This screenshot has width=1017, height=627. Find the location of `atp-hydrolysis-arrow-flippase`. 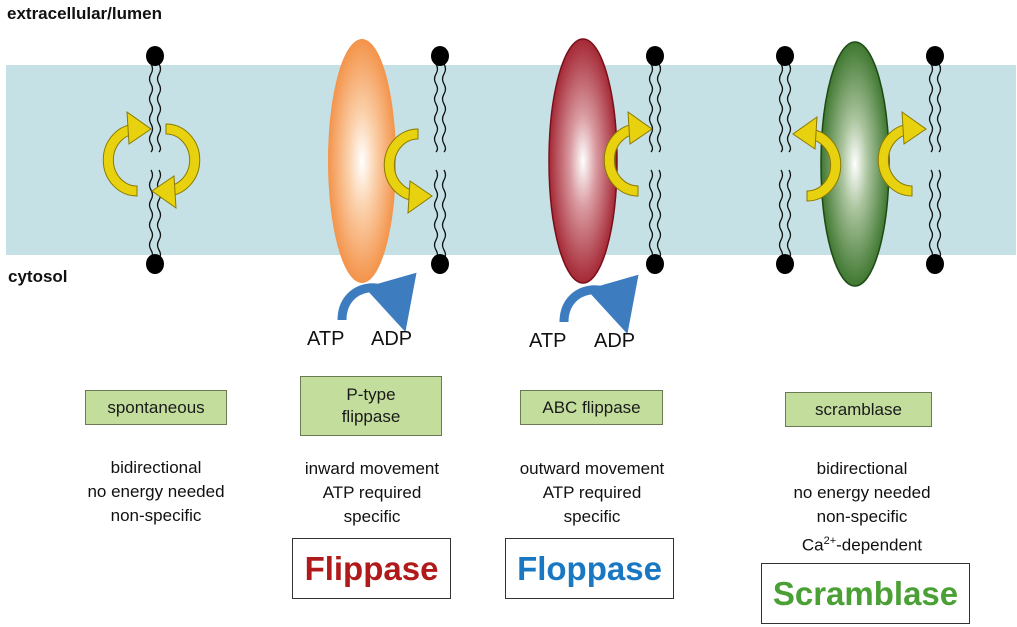

atp-hydrolysis-arrow-flippase is located at coordinates (377, 302).